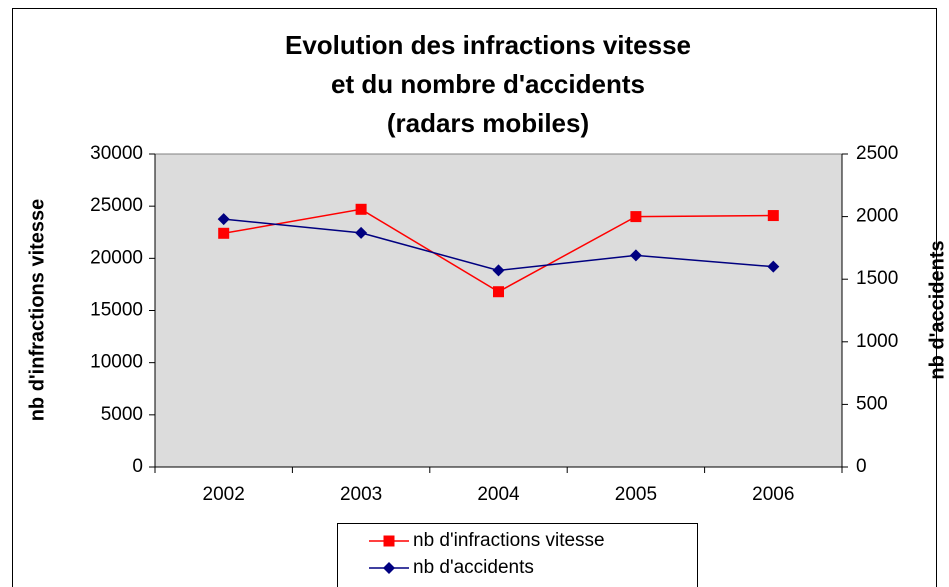 The height and width of the screenshot is (587, 949). What do you see at coordinates (877, 153) in the screenshot?
I see `y2-tick-label: 2500` at bounding box center [877, 153].